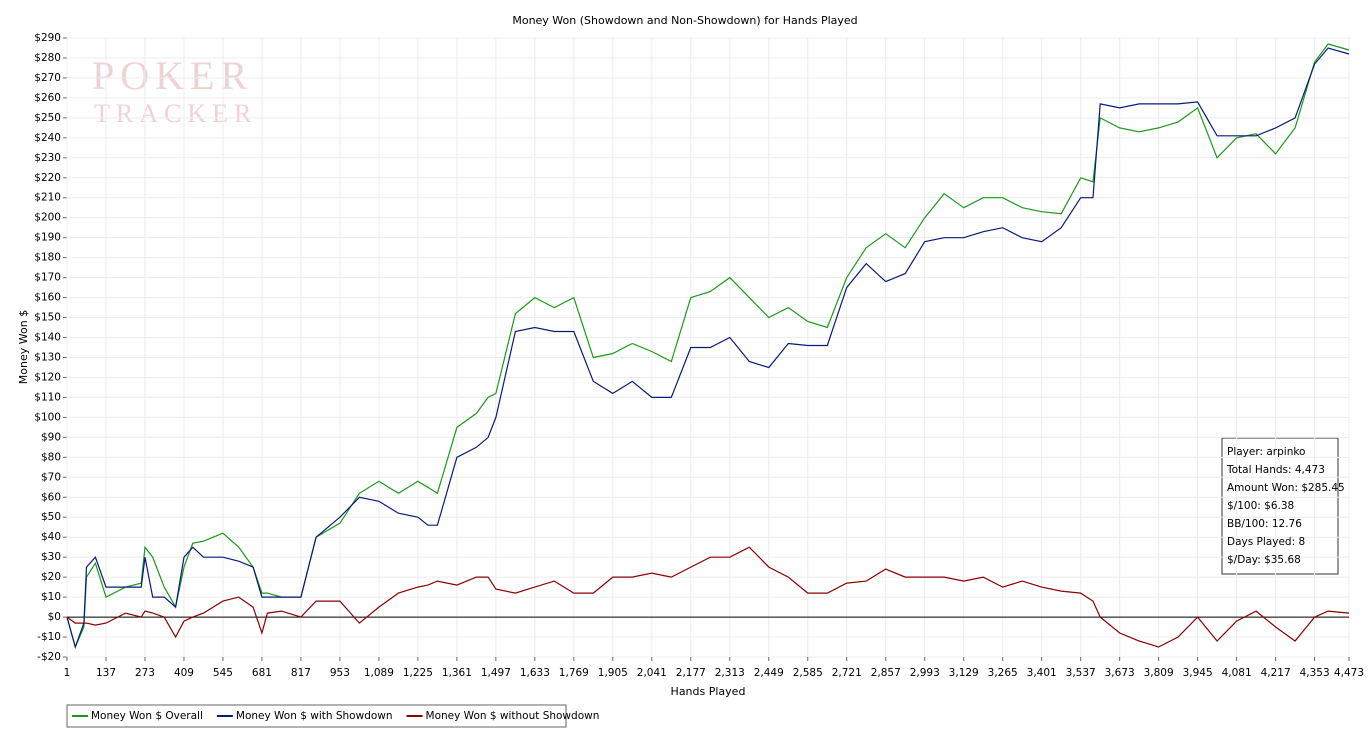 The width and height of the screenshot is (1370, 742). I want to click on x-tick-label: 4,217, so click(1276, 673).